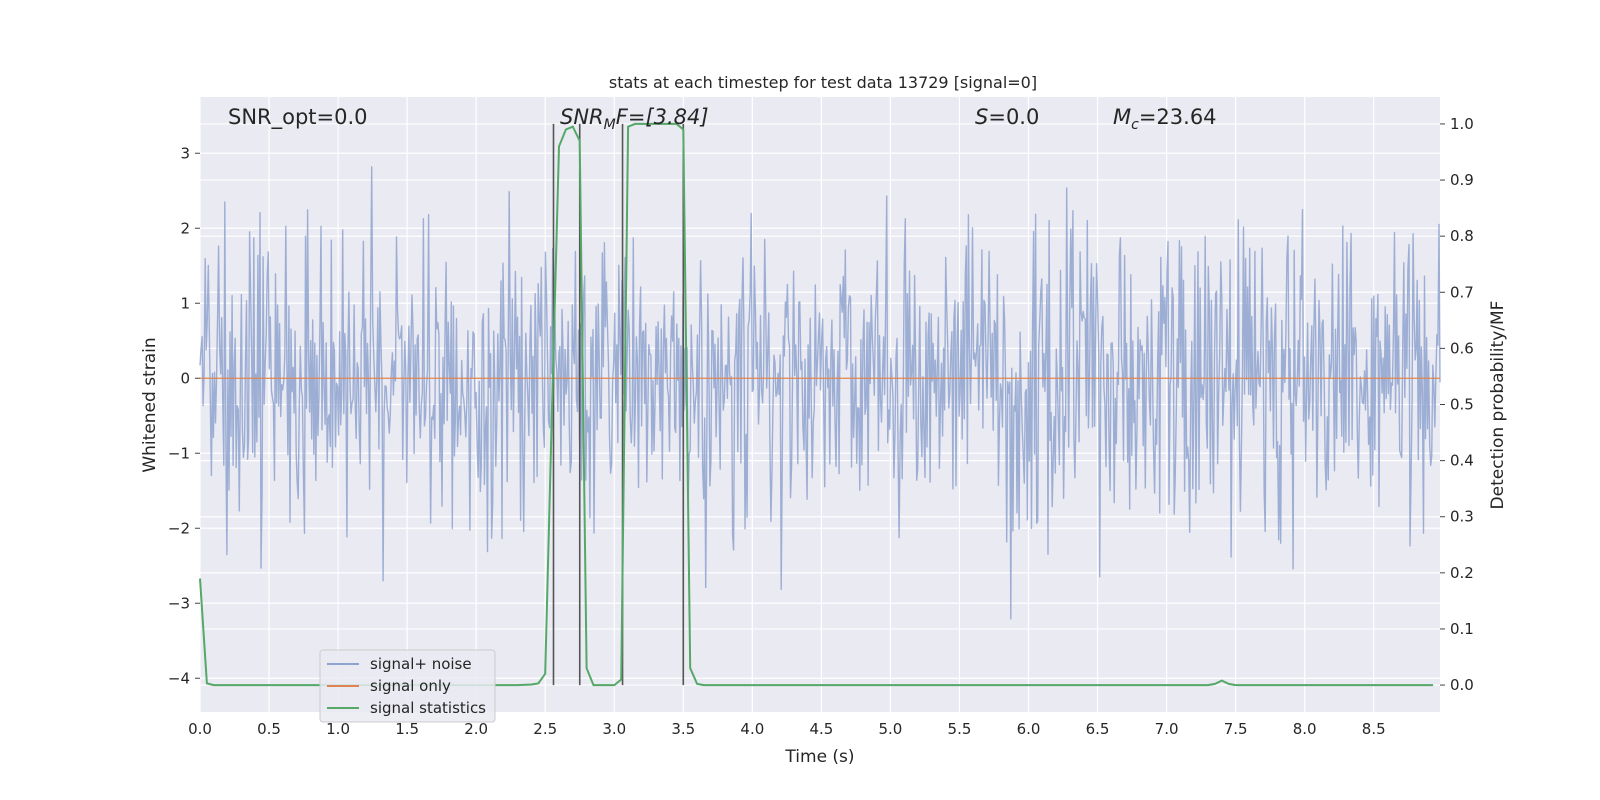 Image resolution: width=1600 pixels, height=800 pixels. What do you see at coordinates (582, 117) in the screenshot?
I see `annotation-snr-mf-main: SNR` at bounding box center [582, 117].